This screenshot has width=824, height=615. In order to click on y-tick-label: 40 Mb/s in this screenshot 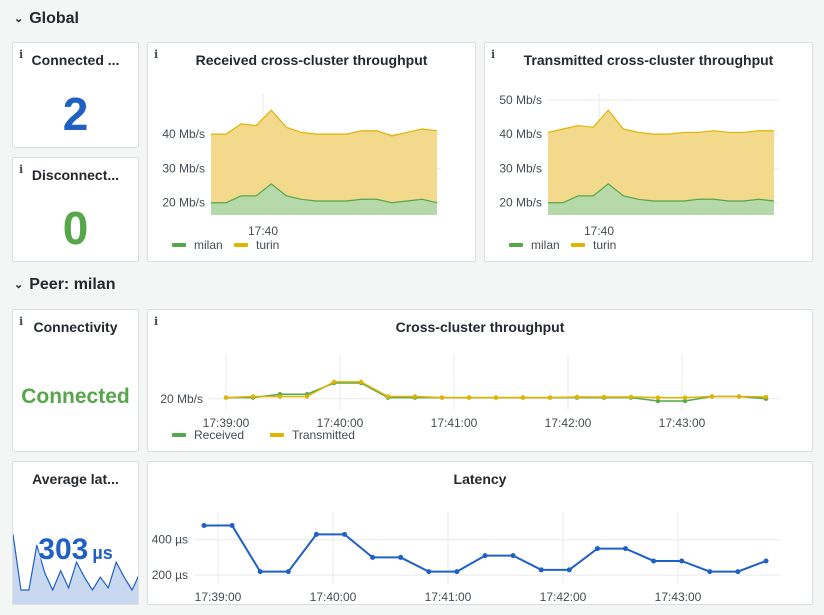, I will do `click(520, 134)`.